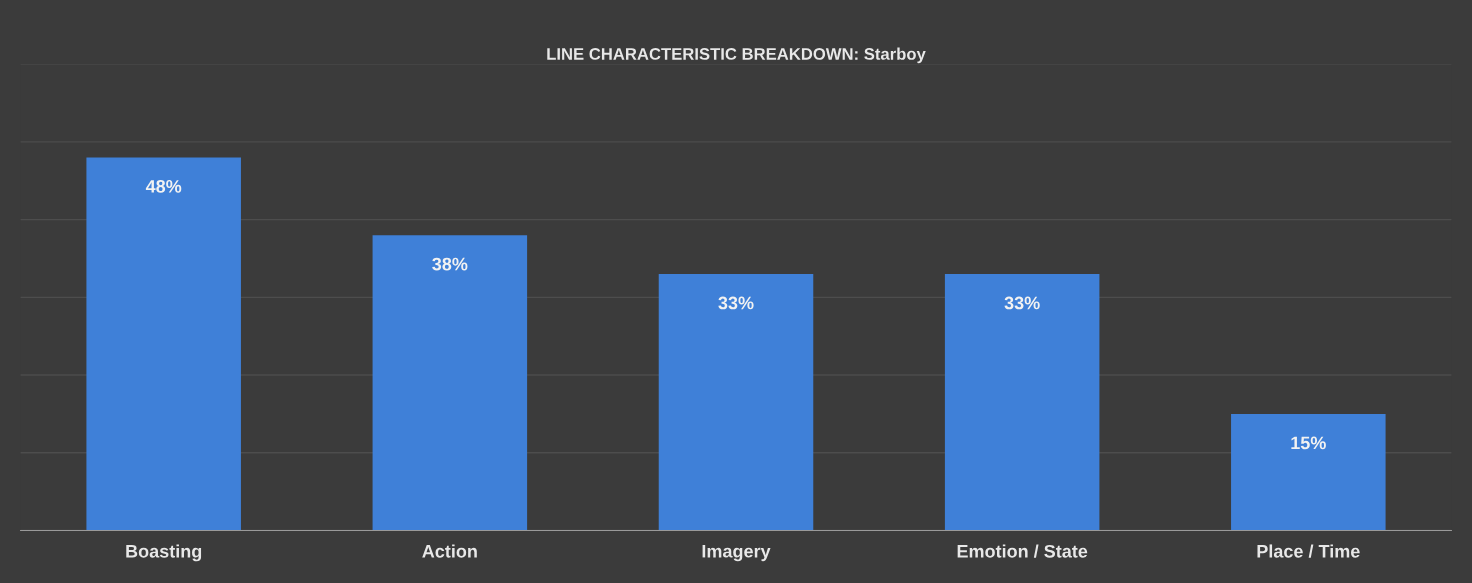 The width and height of the screenshot is (1472, 583). Describe the element at coordinates (164, 553) in the screenshot. I see `x-tick-label: Boasting` at that location.